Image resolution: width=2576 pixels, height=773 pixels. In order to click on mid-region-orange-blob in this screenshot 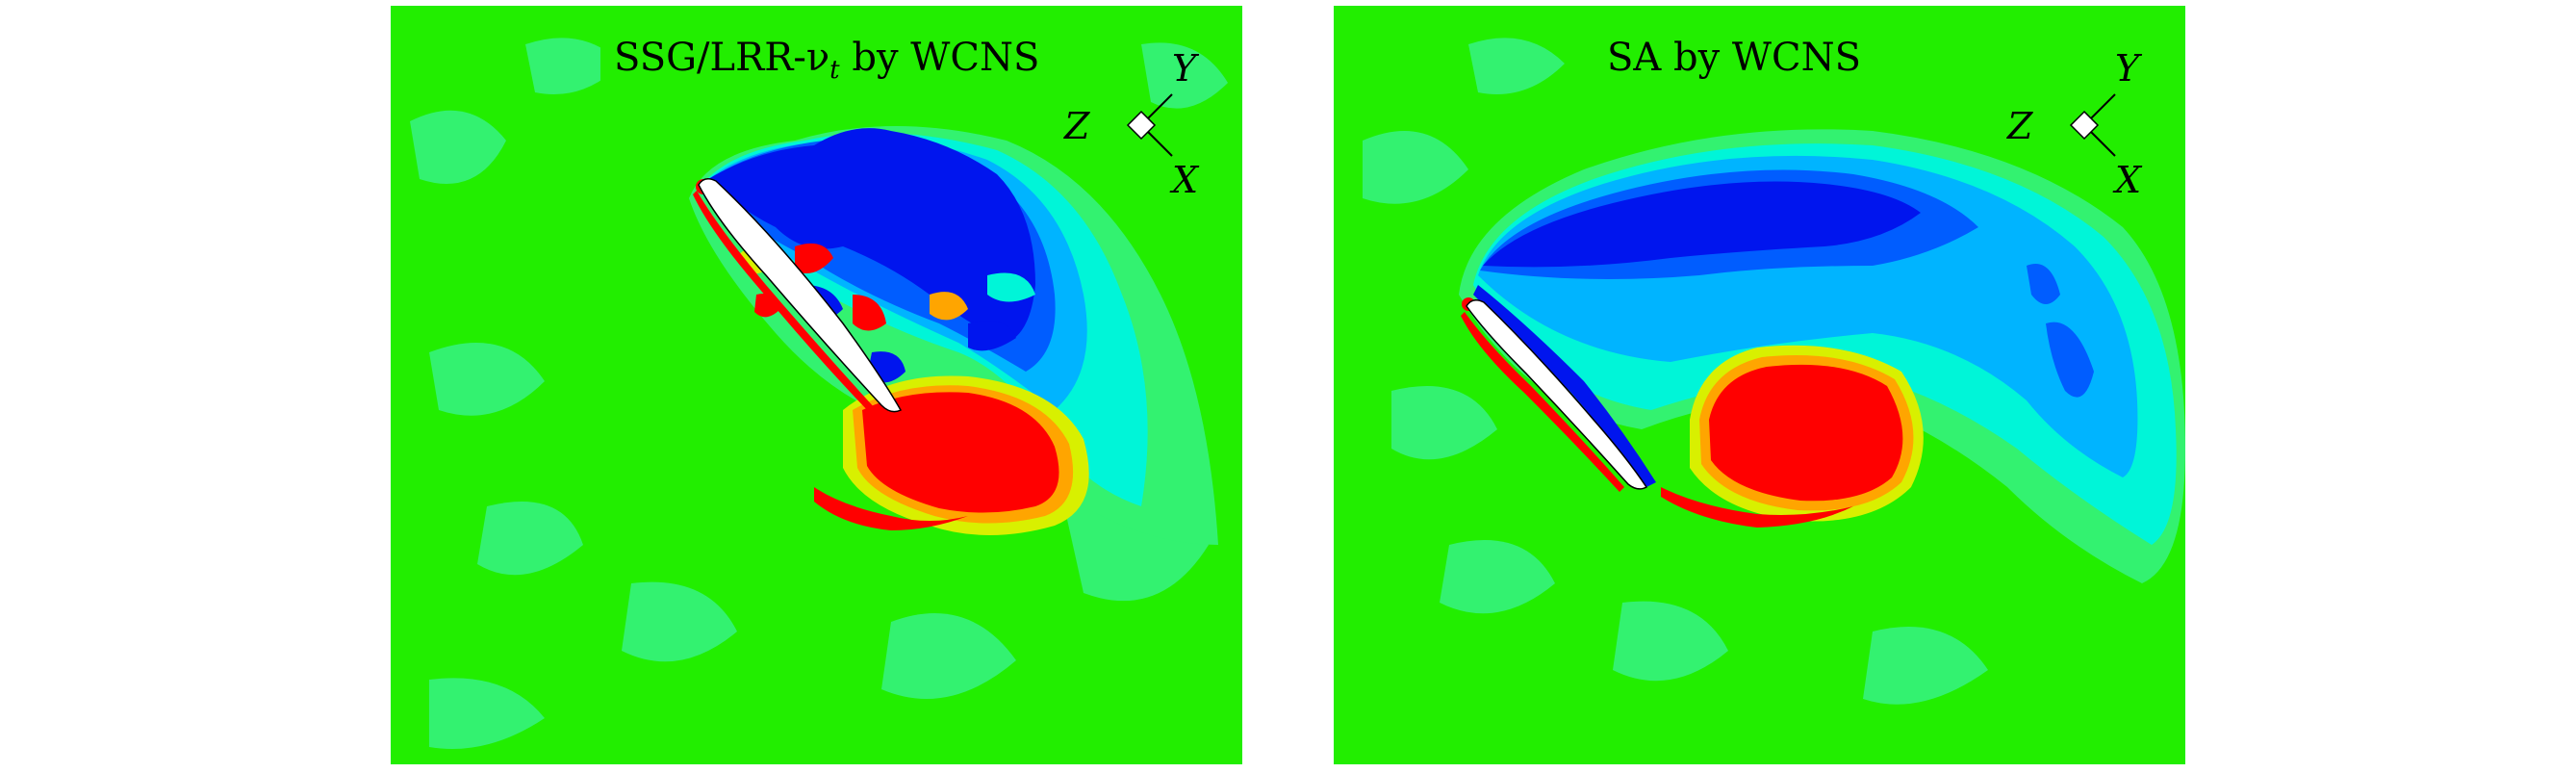, I will do `click(949, 307)`.